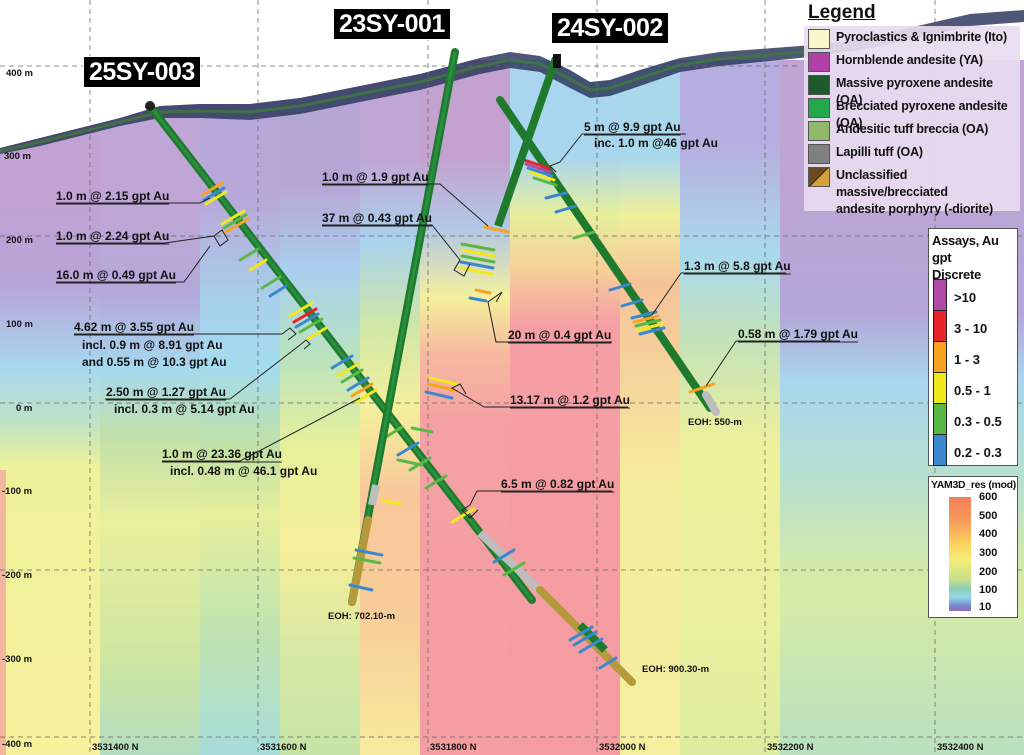  Describe the element at coordinates (19, 324) in the screenshot. I see `y-tick-label: 100 m` at that location.